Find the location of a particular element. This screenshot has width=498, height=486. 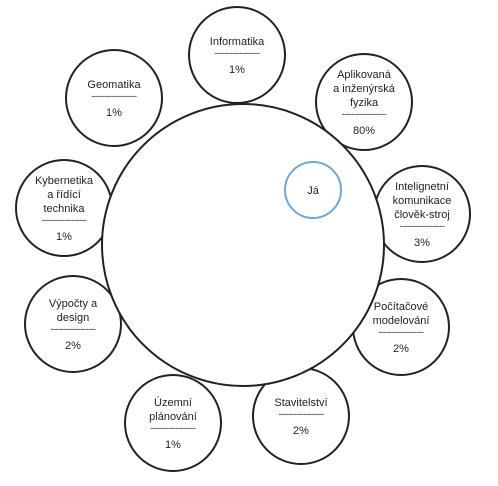

node-label-line: Stavitelství is located at coordinates (300, 403).